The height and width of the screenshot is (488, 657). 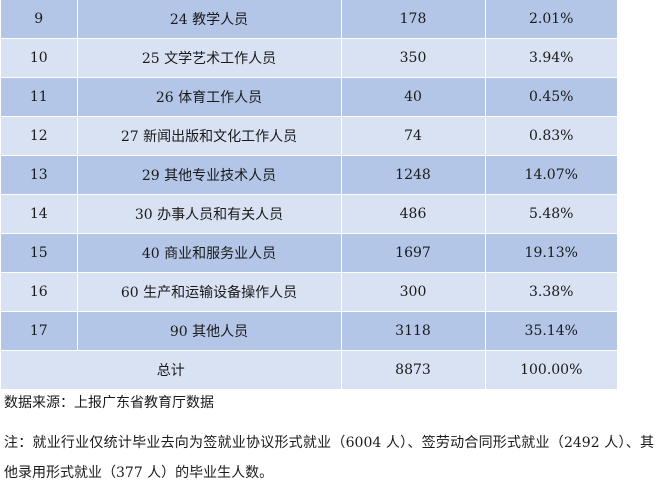 I want to click on table-row: 17 90 其他人员 3118 35.14%, so click(x=309, y=331).